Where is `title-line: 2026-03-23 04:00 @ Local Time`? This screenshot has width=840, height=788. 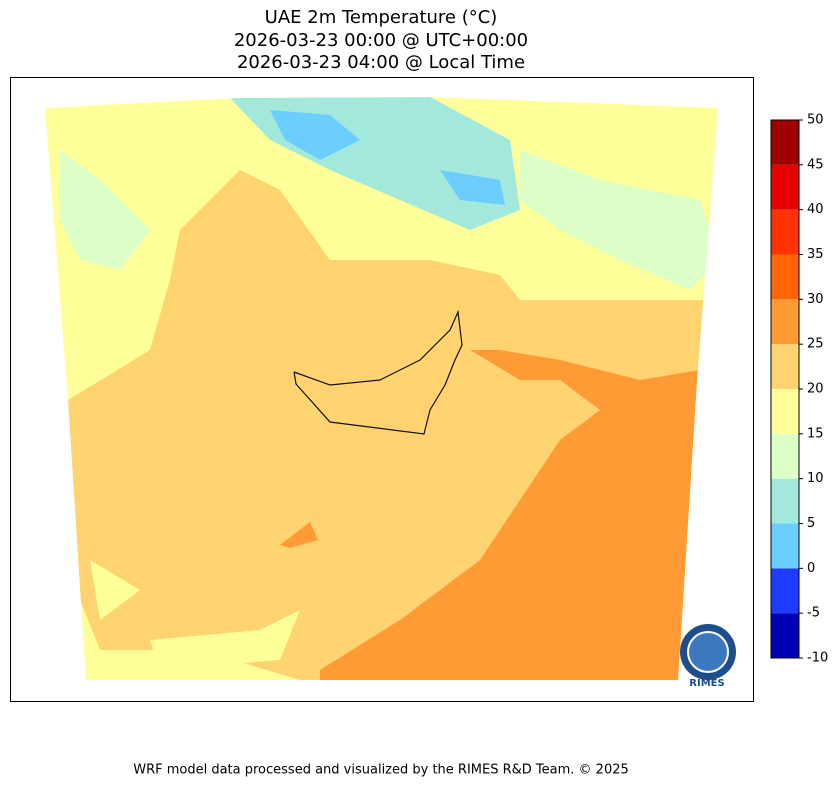 title-line: 2026-03-23 04:00 @ Local Time is located at coordinates (381, 62).